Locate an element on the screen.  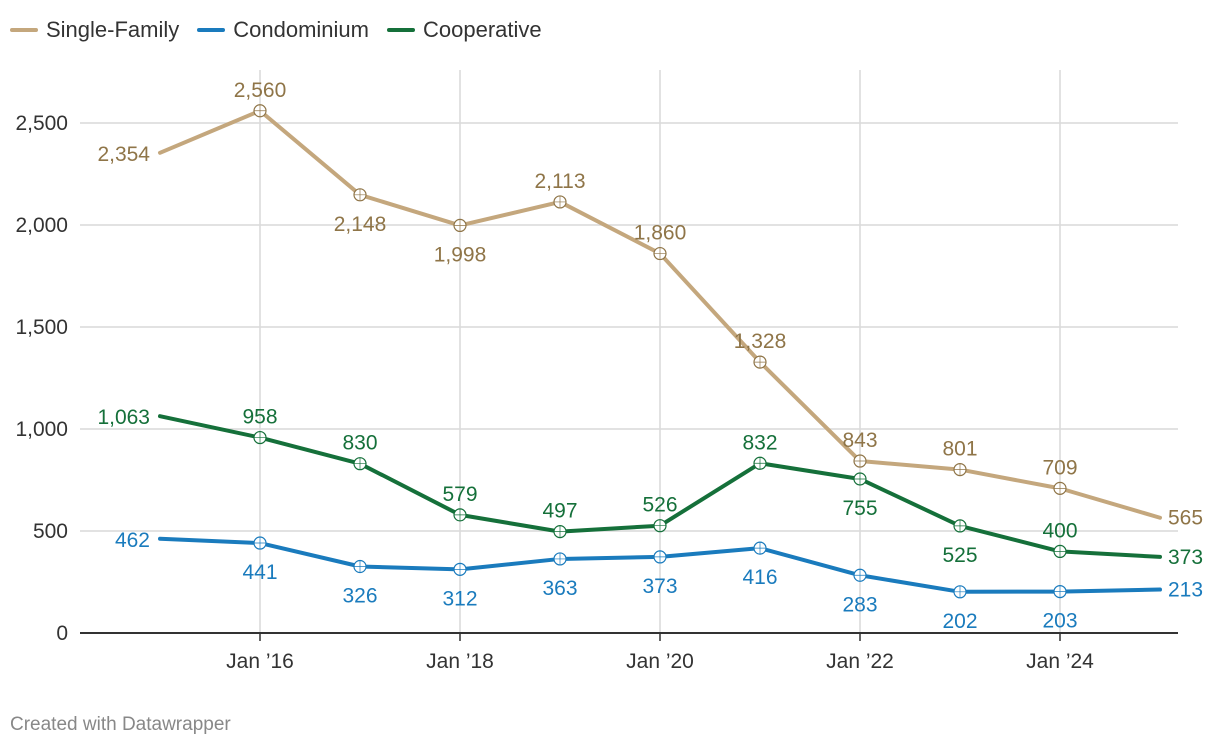
legend-swatch-cooperative is located at coordinates (401, 30).